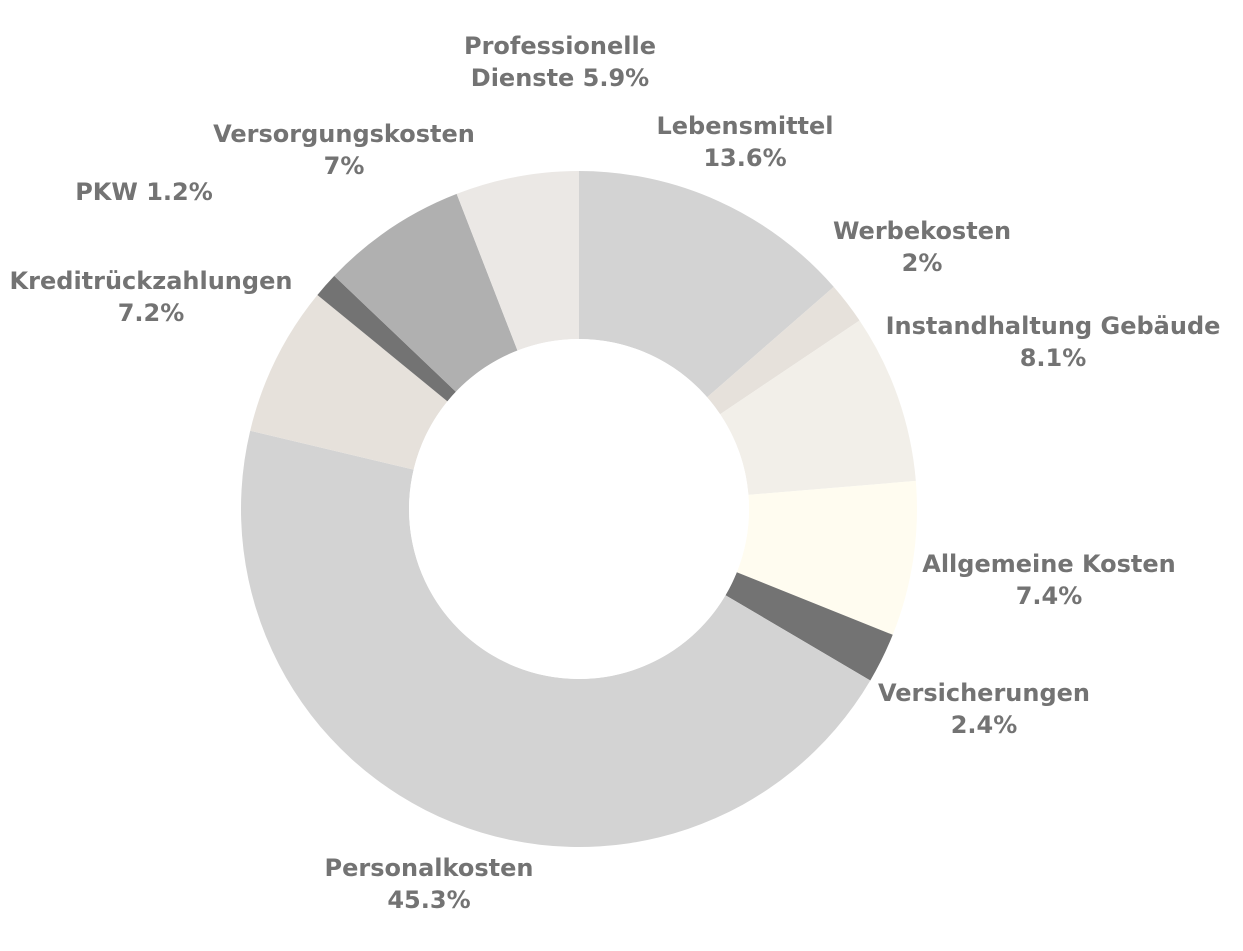 The height and width of the screenshot is (951, 1243). What do you see at coordinates (560, 46) in the screenshot?
I see `label-line: Professionelle` at bounding box center [560, 46].